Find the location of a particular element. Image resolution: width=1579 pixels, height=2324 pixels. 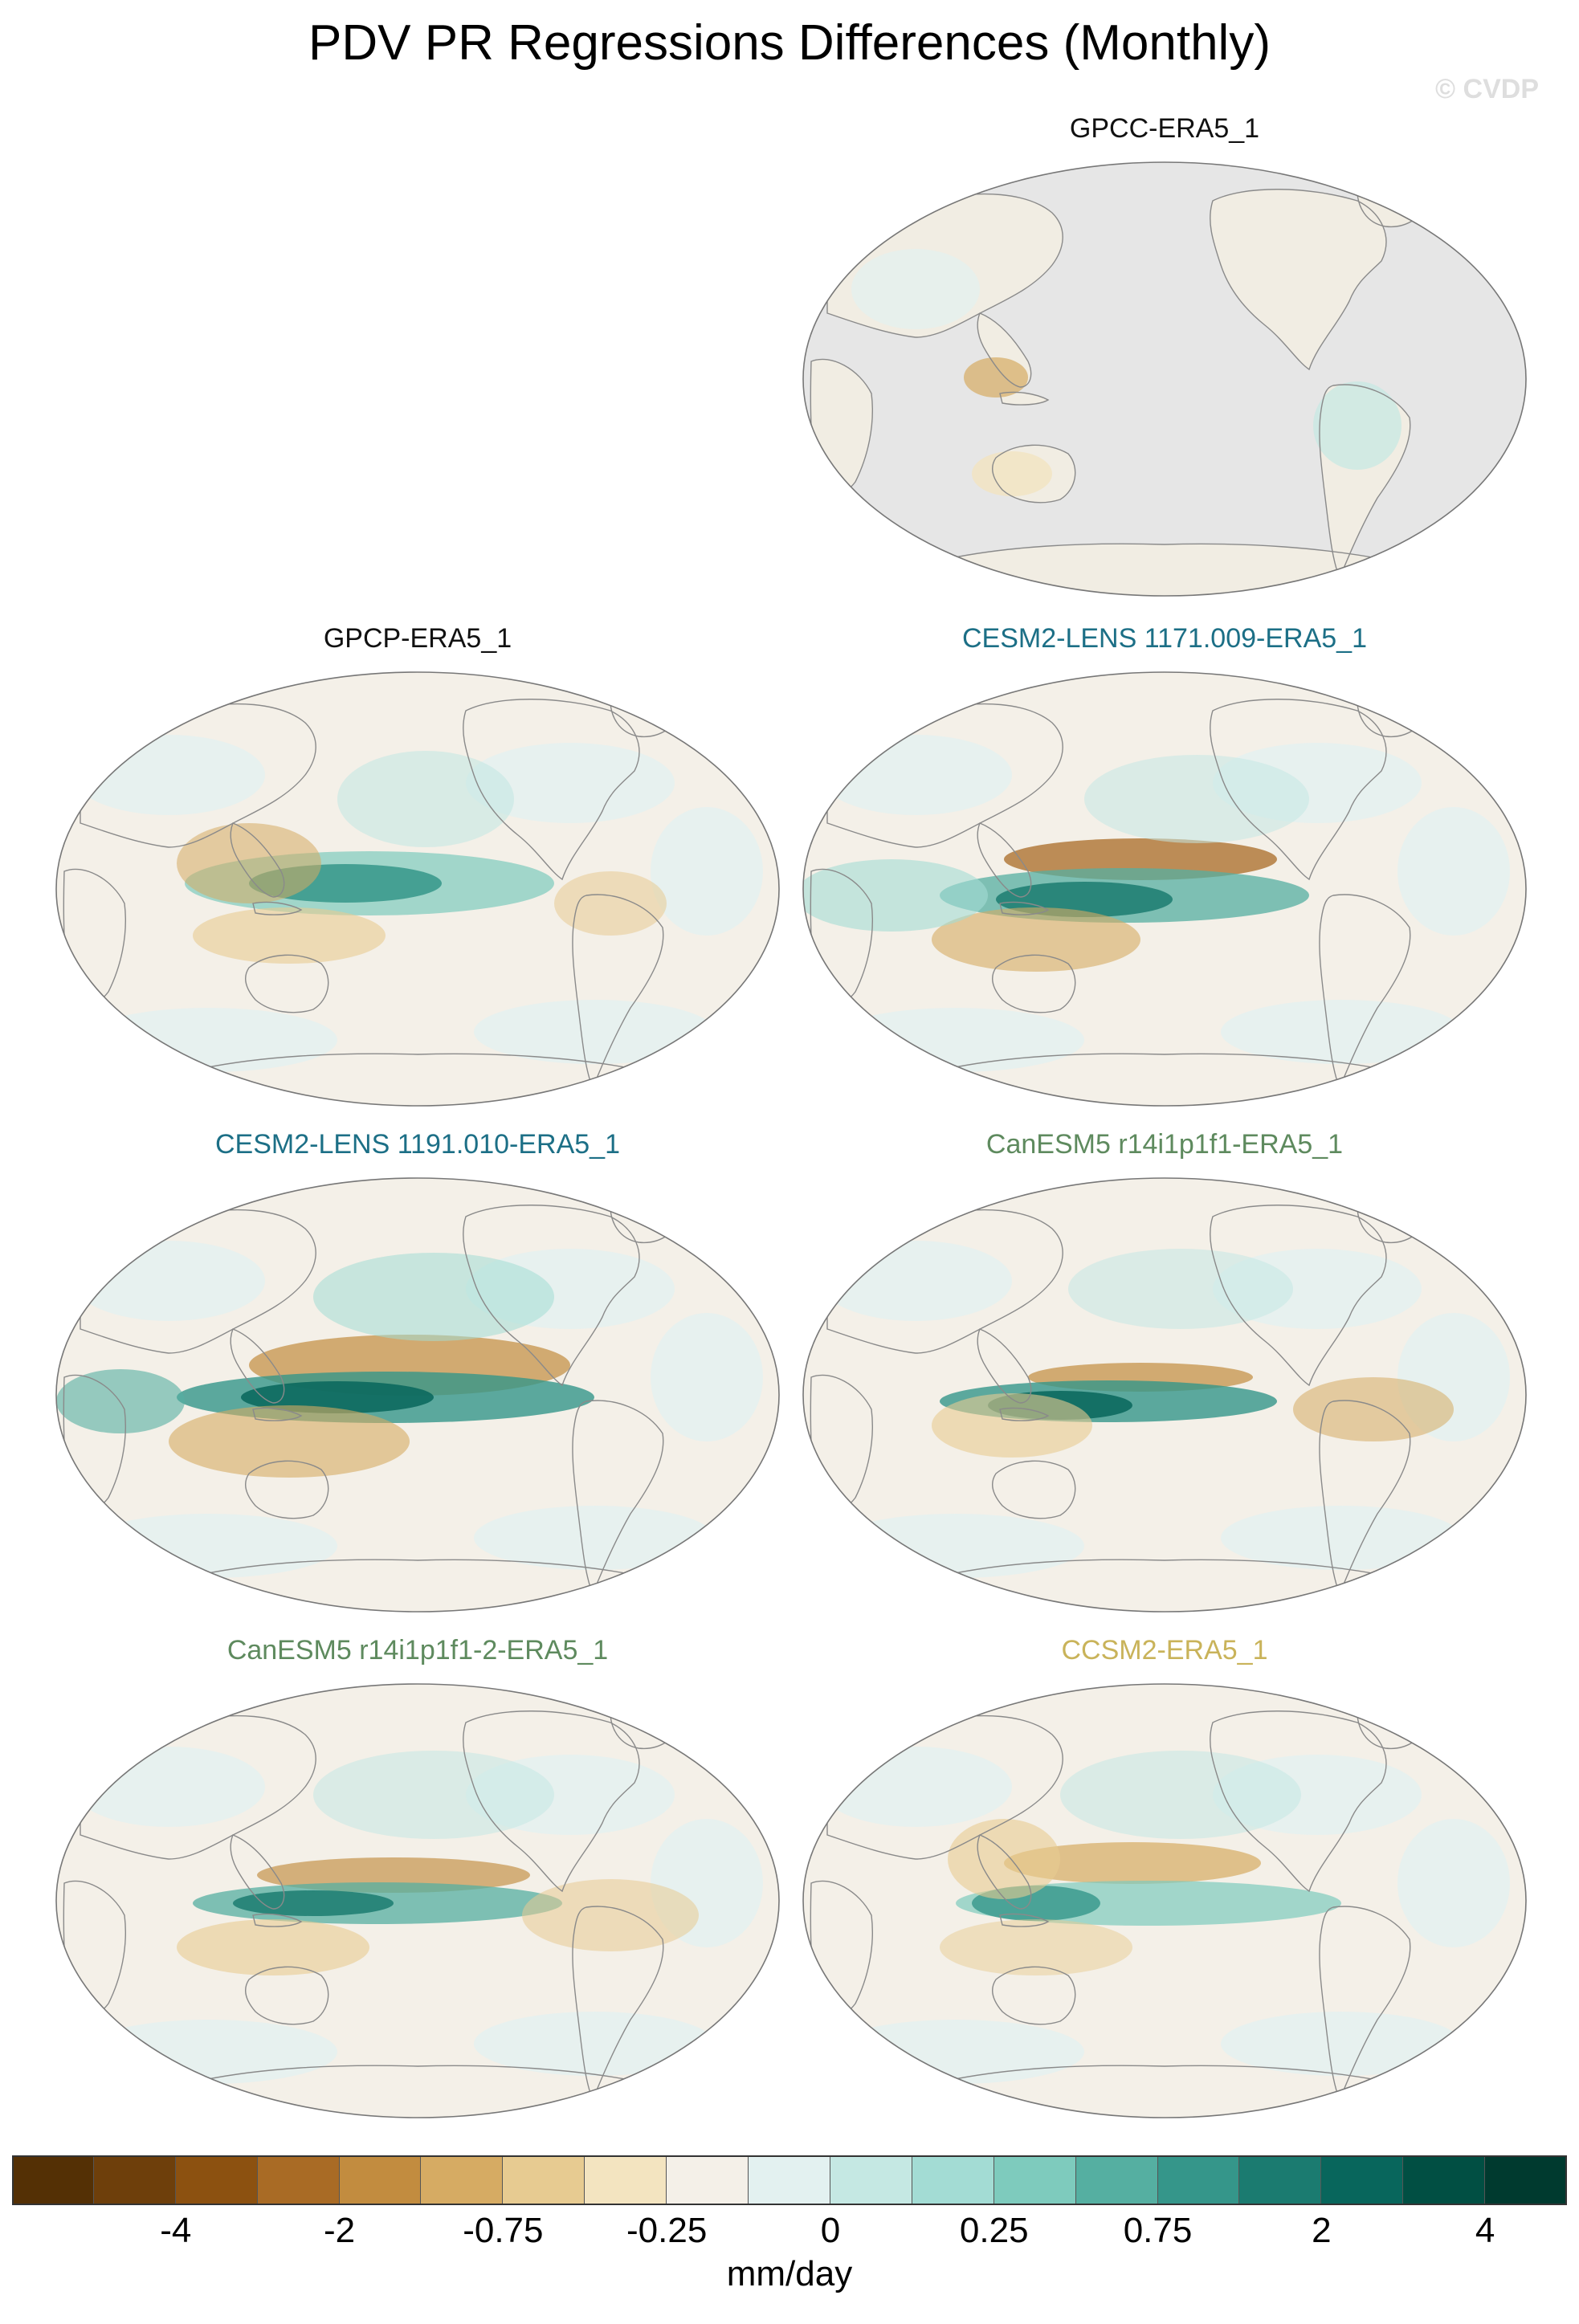

colorbar-tick-label: 0.75 is located at coordinates (1158, 2230).